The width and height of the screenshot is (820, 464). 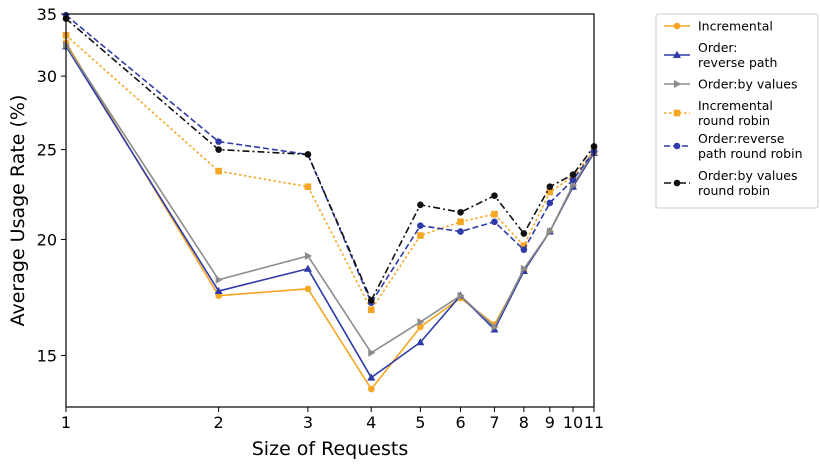 I want to click on y-tick-label: 25, so click(x=47, y=150).